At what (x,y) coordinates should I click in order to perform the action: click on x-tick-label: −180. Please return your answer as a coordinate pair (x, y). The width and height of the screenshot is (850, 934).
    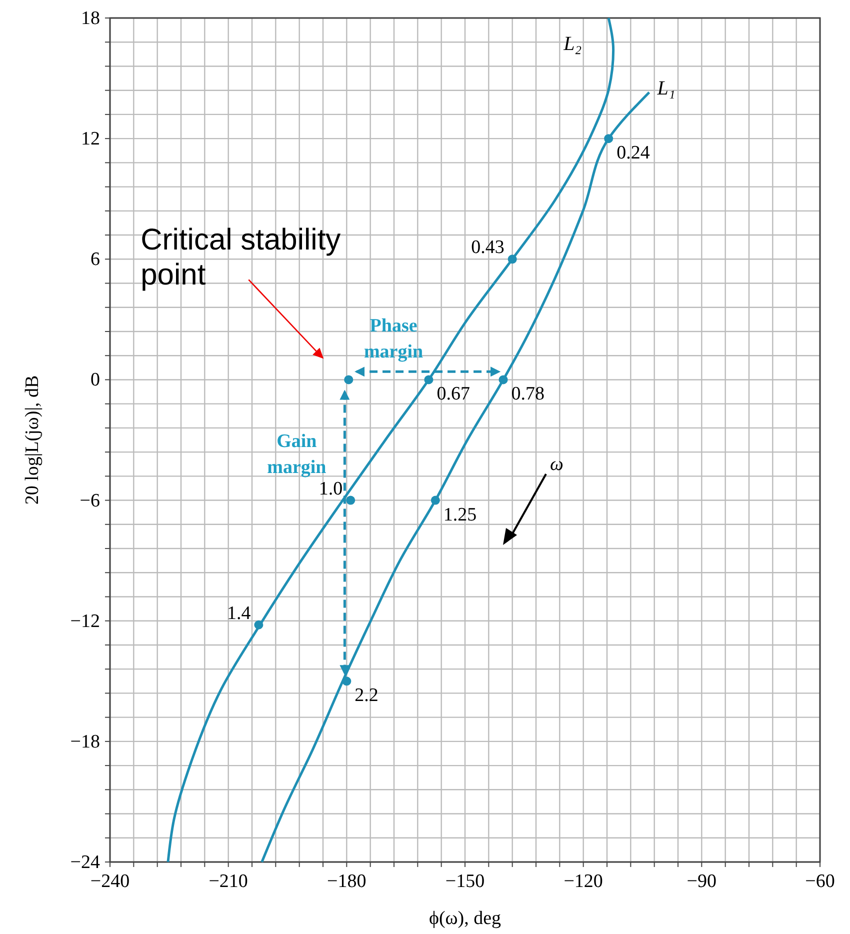
    Looking at the image, I should click on (346, 881).